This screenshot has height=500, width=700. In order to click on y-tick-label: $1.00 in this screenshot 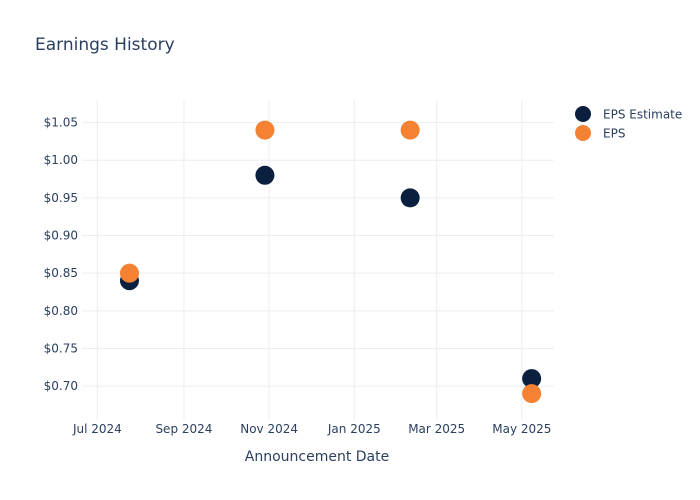, I will do `click(61, 160)`.